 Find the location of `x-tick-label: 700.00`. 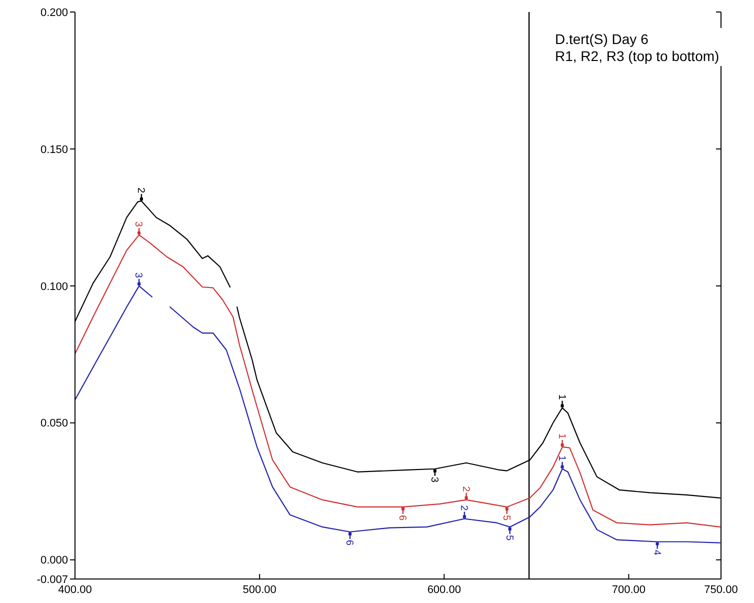

x-tick-label: 700.00 is located at coordinates (629, 590).